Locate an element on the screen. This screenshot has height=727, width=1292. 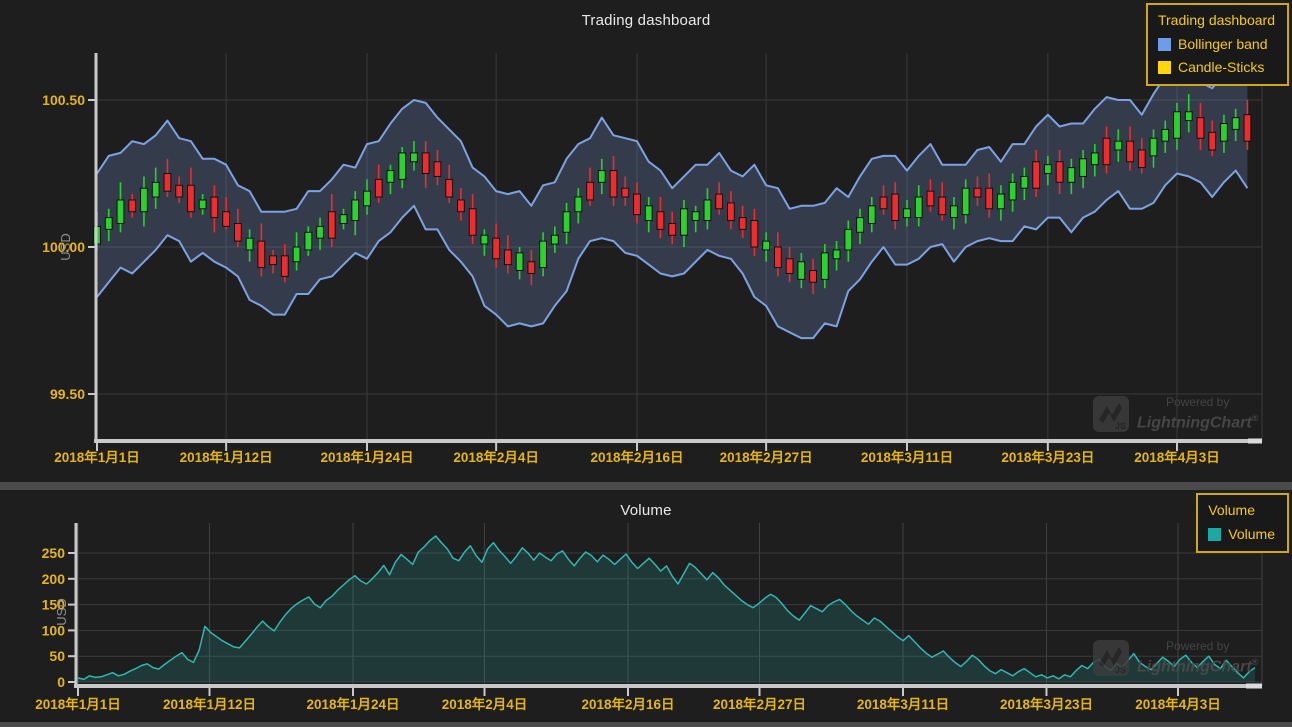
legend-item-bollinger-band: Bollinger band is located at coordinates (1216, 44).